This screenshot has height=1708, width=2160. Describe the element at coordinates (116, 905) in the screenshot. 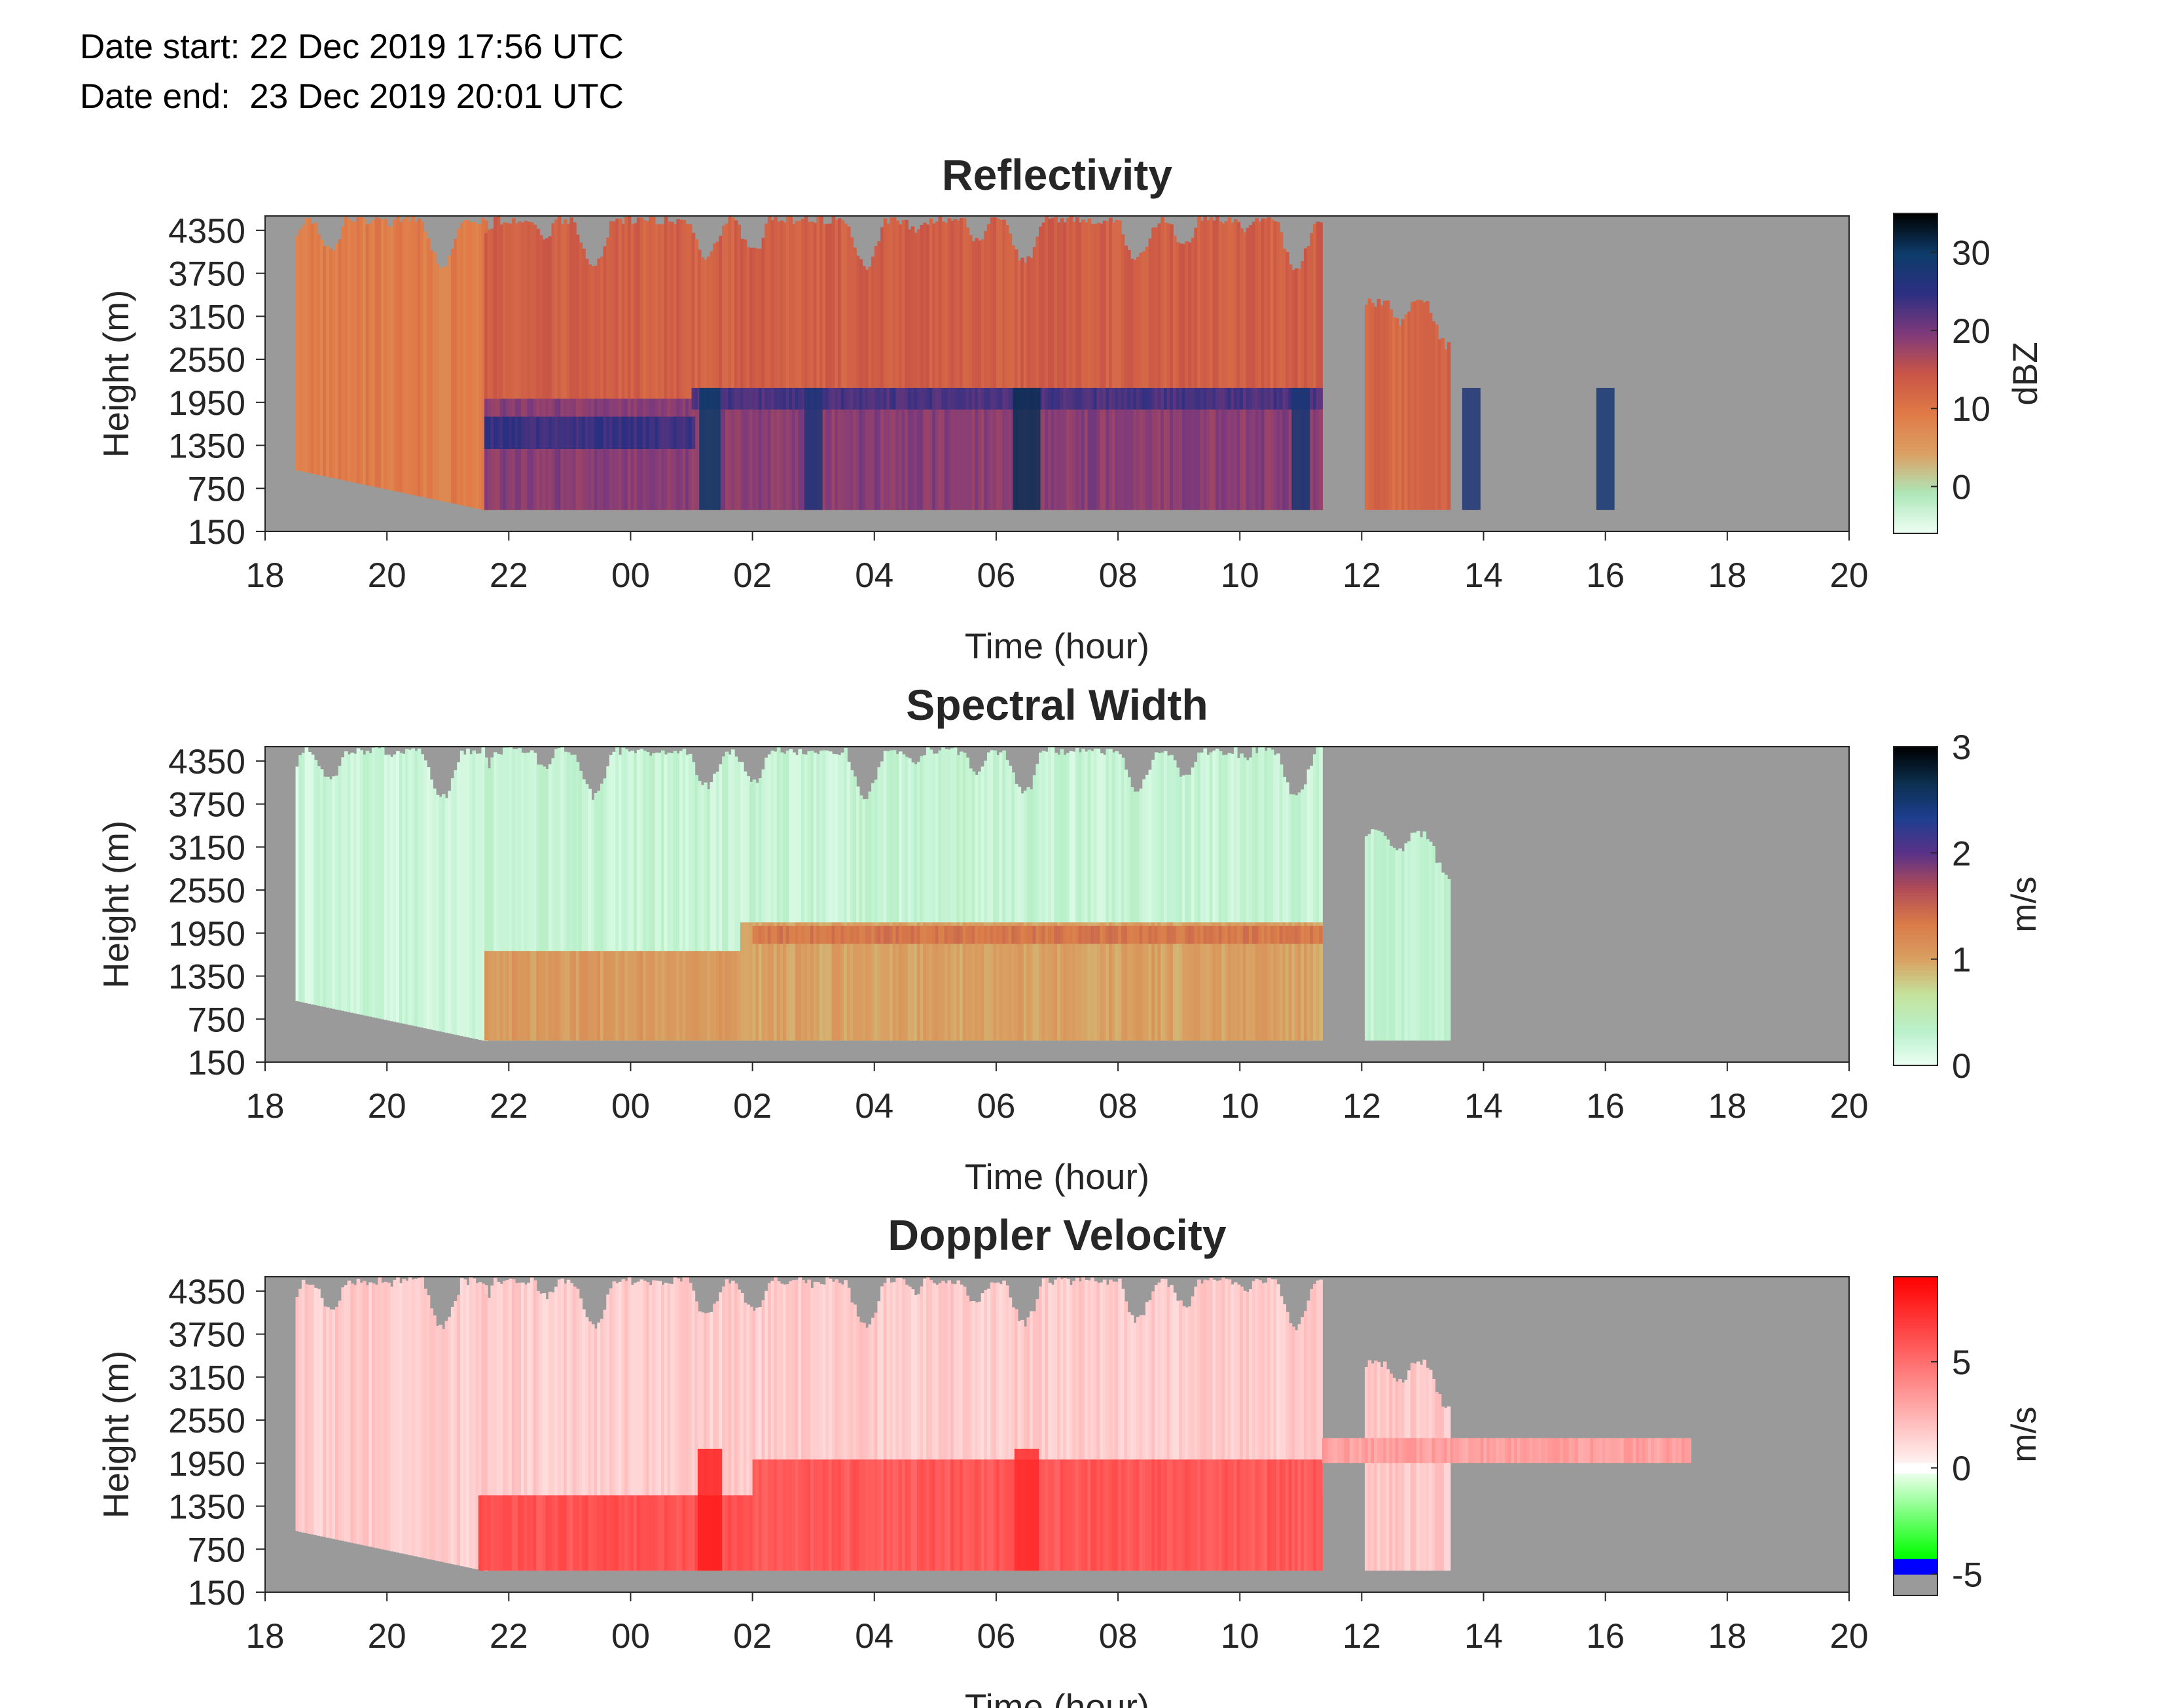

I see `y-axis-label: Height (m)` at that location.